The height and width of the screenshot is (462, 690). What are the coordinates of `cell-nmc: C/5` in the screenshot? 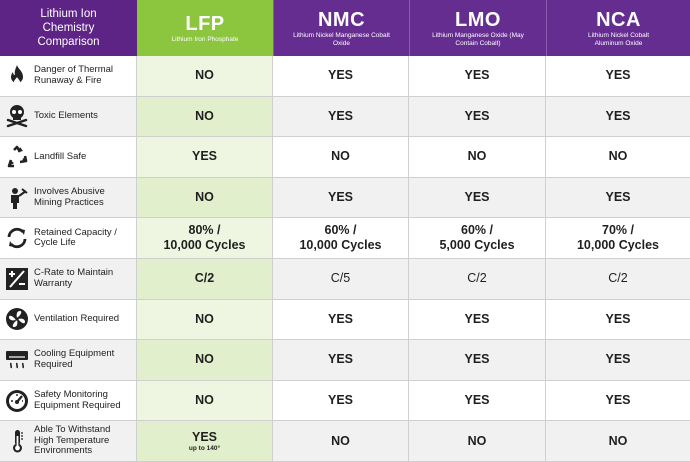 It's located at (341, 279).